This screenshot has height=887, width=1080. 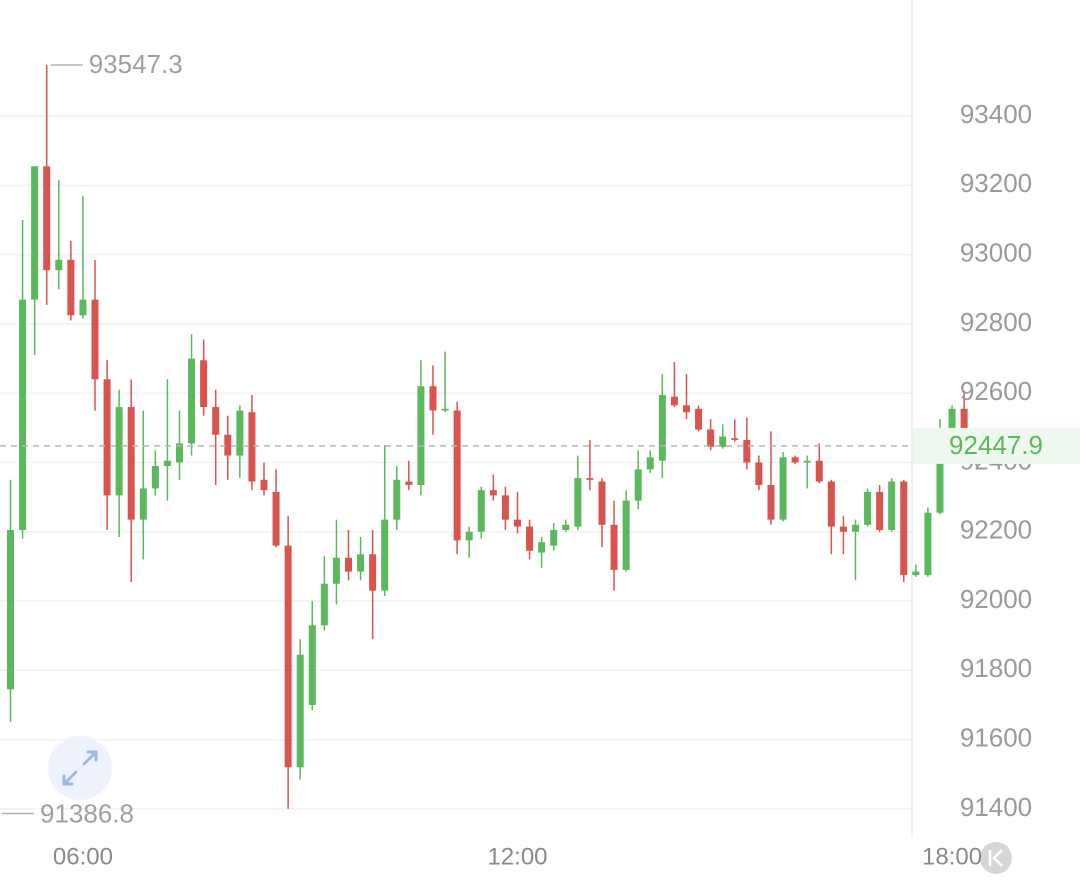 I want to click on y-tick-label: 92600, so click(x=996, y=391).